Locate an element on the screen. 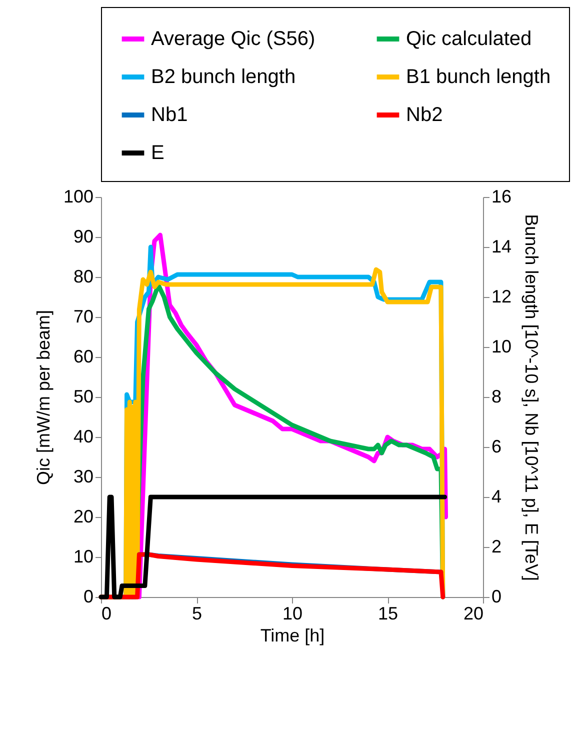  legend-label: Nb1 is located at coordinates (169, 115).